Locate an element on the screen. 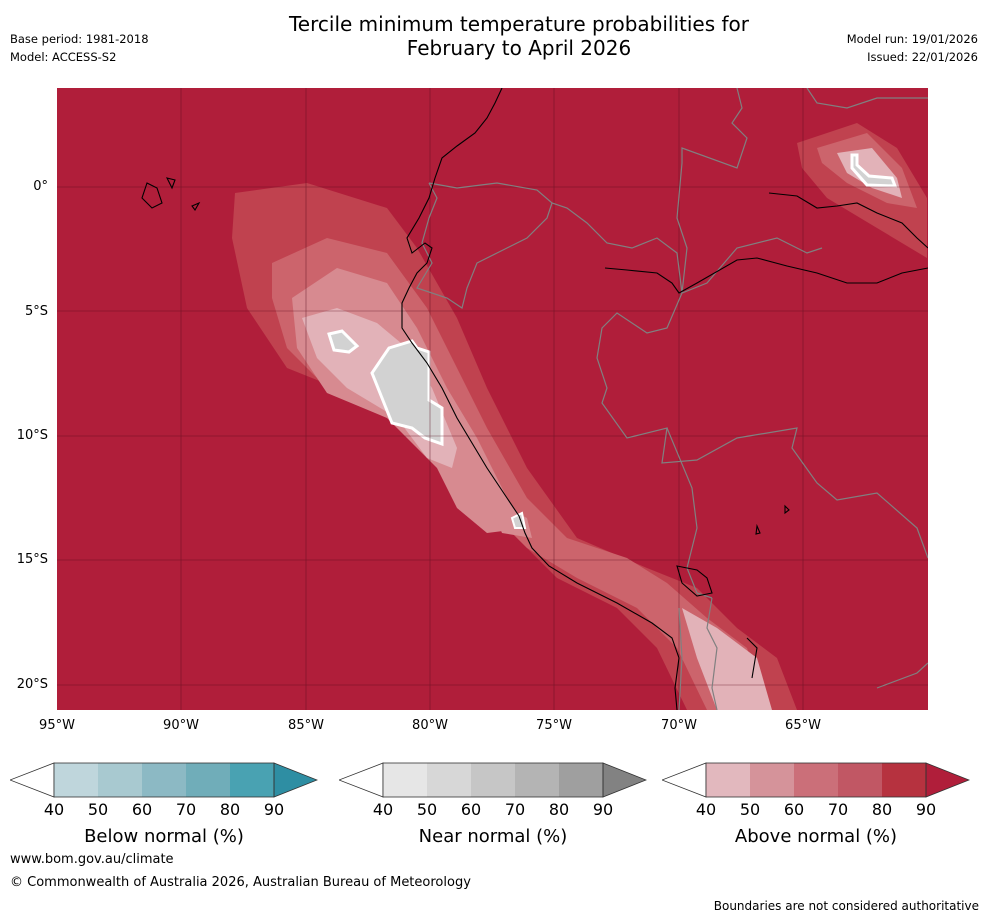 This screenshot has width=988, height=919. base-period: Base period: 1981-2018 is located at coordinates (79, 39).